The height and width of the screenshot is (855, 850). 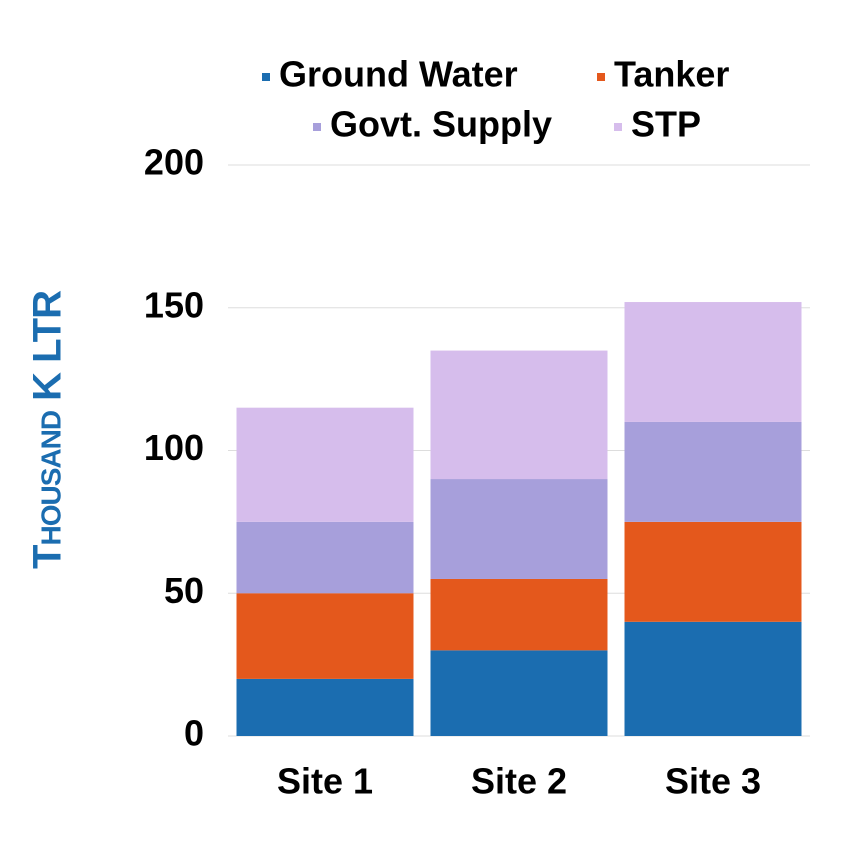 I want to click on y-tick-label: 150, so click(x=174, y=304).